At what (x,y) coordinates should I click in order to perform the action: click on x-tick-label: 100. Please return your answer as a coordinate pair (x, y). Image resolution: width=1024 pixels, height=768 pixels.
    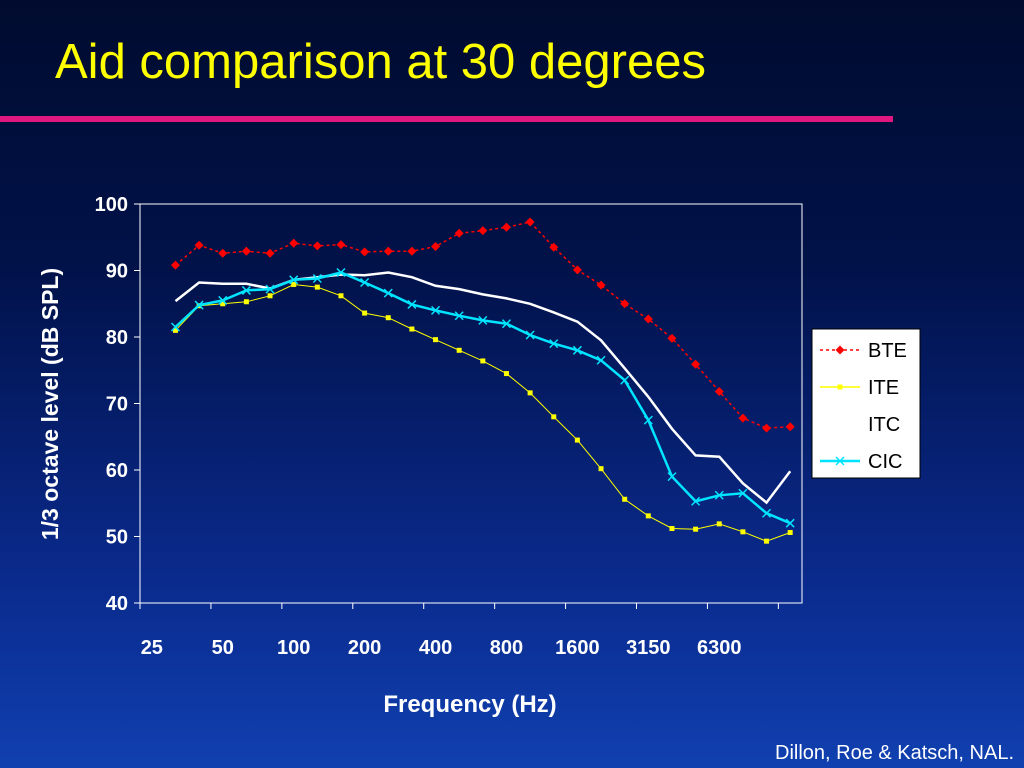
    Looking at the image, I should click on (293, 648).